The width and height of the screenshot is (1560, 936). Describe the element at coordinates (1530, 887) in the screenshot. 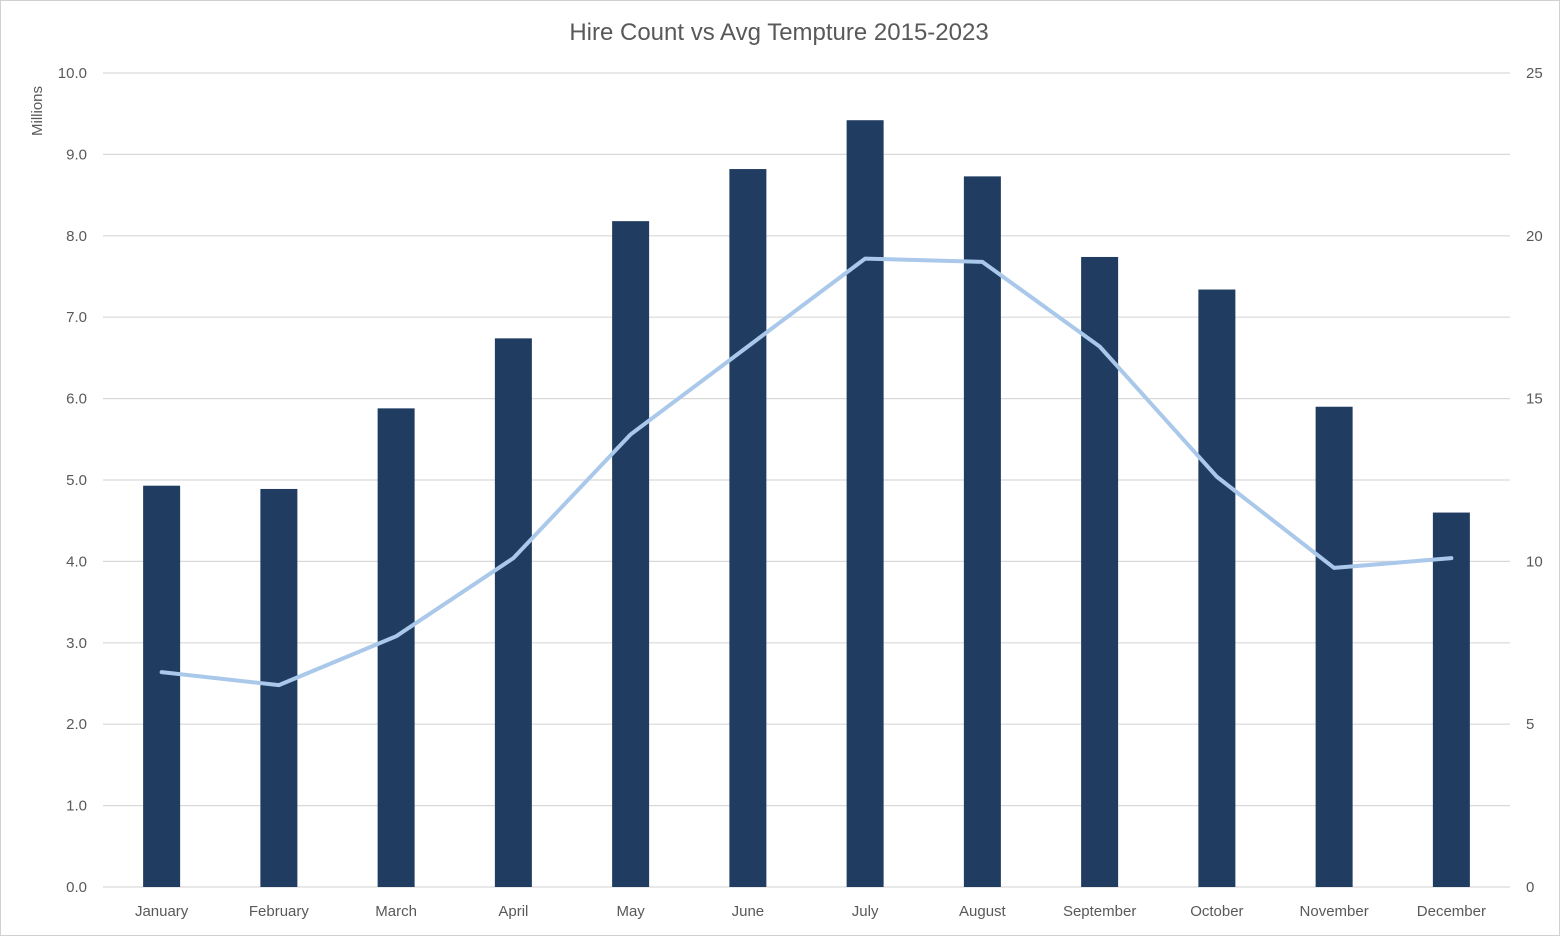

I see `y-right-tick-label: 0` at that location.